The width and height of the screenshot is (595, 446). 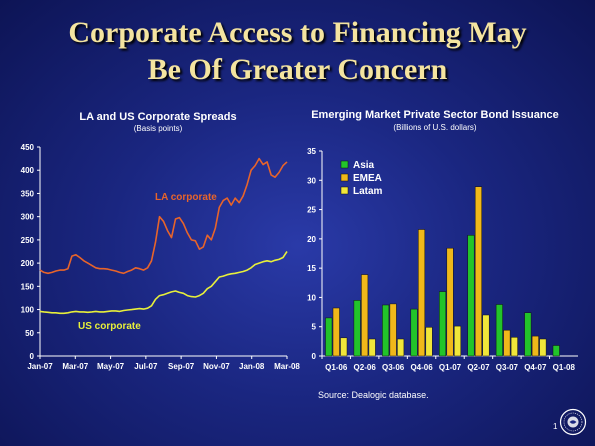 What do you see at coordinates (367, 178) in the screenshot?
I see `legend-label-emea: EMEA` at bounding box center [367, 178].